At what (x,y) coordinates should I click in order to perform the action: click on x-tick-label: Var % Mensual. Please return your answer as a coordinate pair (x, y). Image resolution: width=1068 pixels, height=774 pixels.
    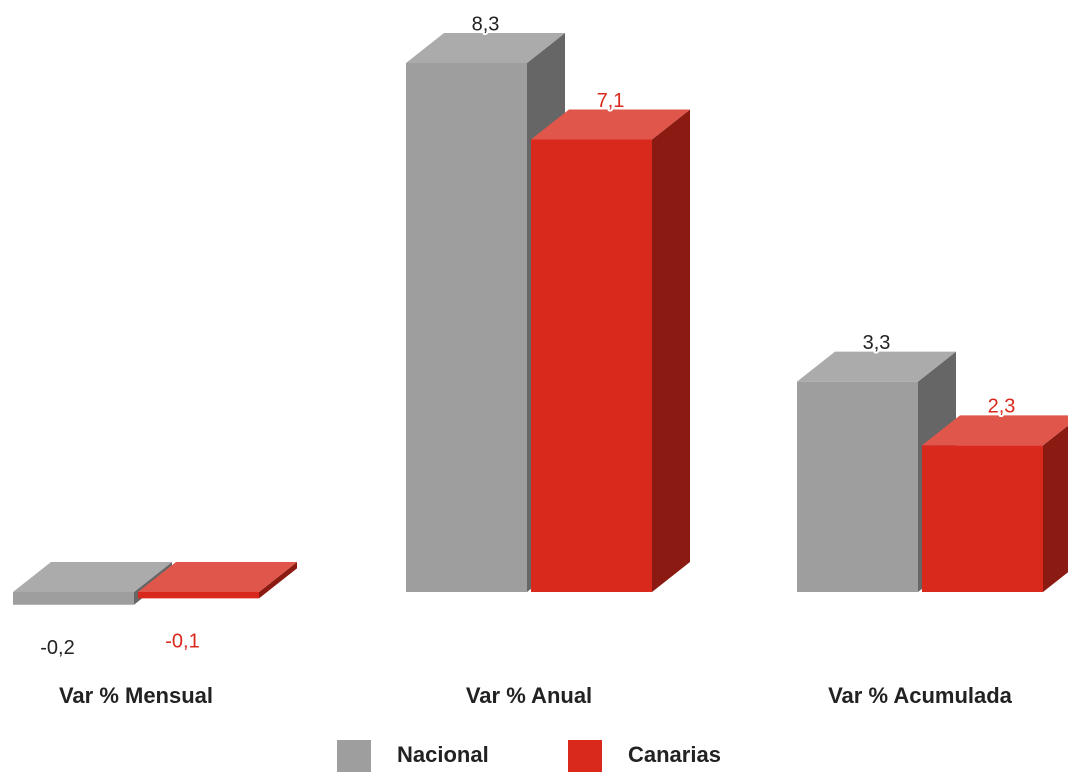
    Looking at the image, I should click on (136, 695).